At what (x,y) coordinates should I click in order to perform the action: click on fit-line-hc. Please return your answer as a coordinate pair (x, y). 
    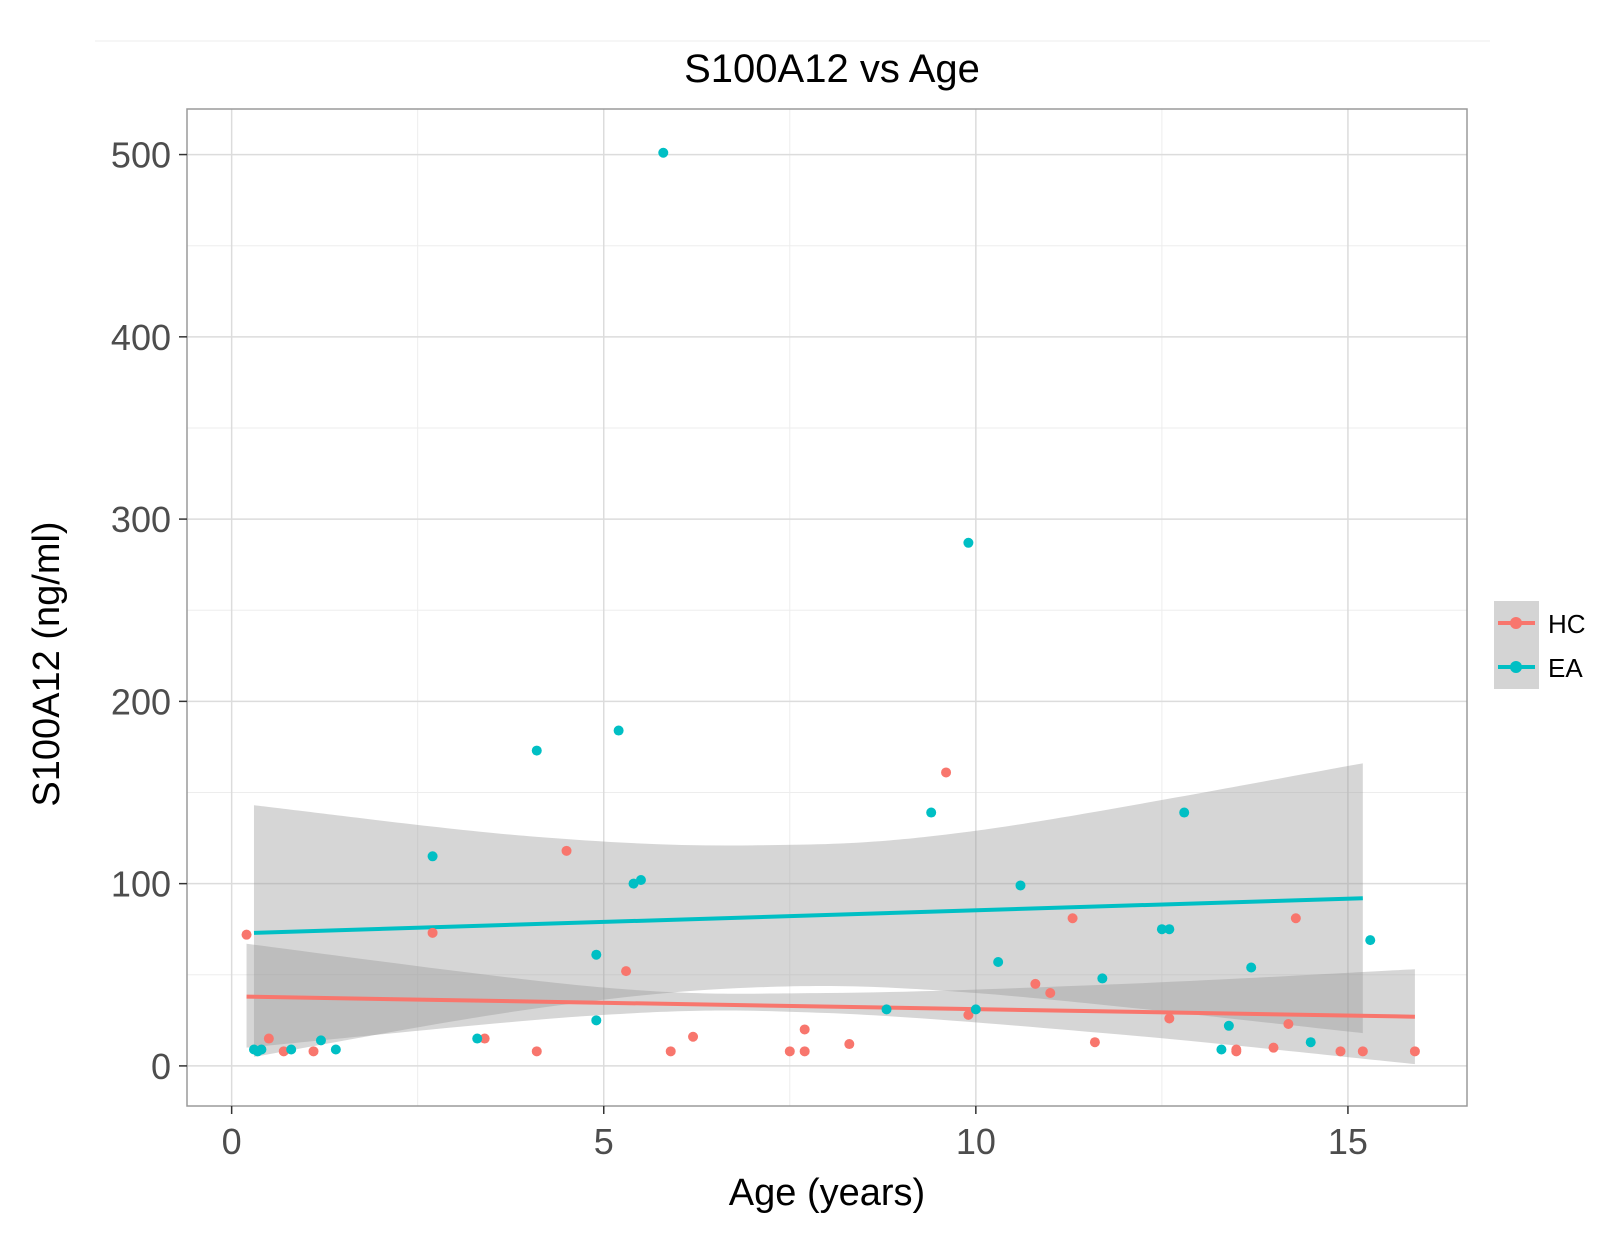
    Looking at the image, I should click on (830, 1006).